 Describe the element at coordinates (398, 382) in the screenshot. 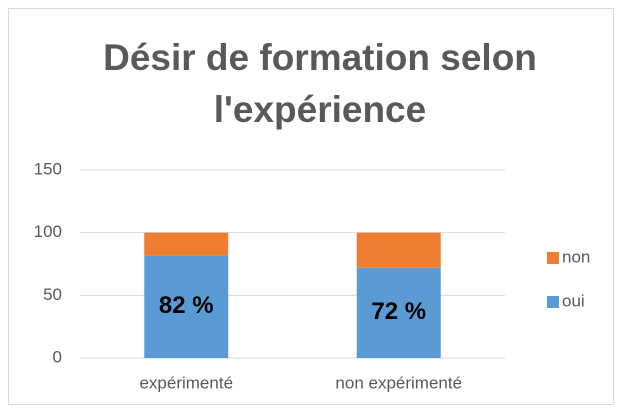

I see `x-tick-label: non expérimenté` at that location.